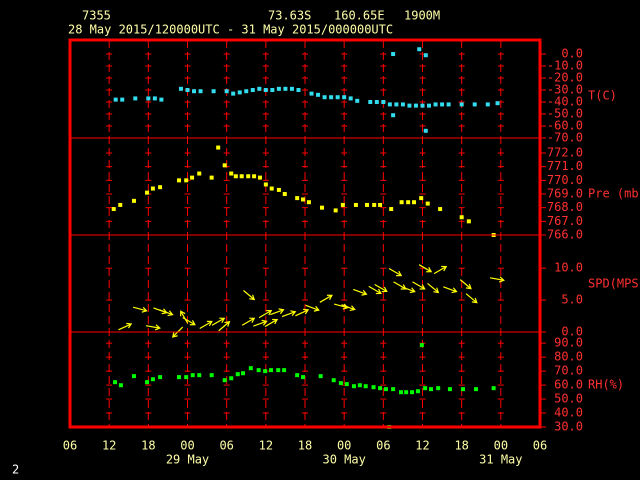 The width and height of the screenshot is (640, 480). Describe the element at coordinates (568, 413) in the screenshot. I see `y-tick-label: 40.0` at that location.